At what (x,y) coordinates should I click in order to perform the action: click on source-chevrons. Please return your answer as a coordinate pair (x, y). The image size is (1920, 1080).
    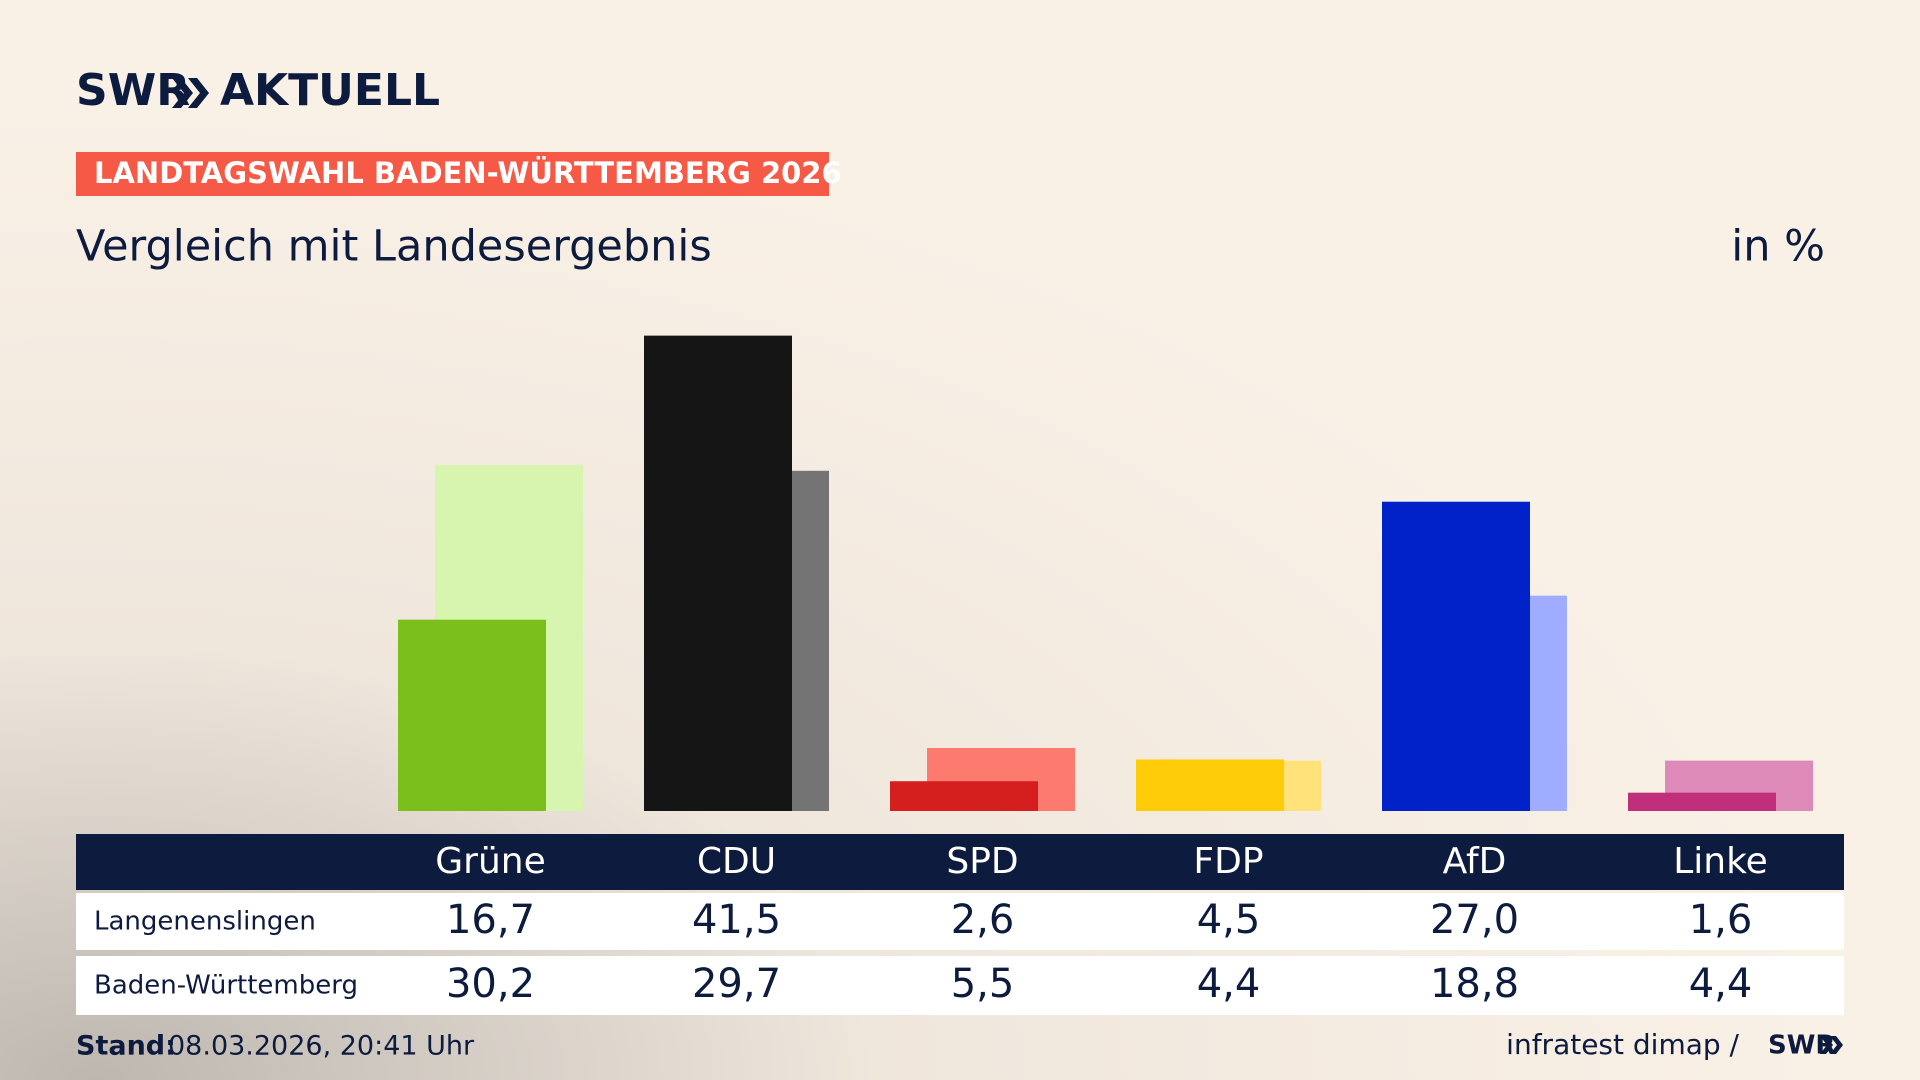
    Looking at the image, I should click on (1831, 1045).